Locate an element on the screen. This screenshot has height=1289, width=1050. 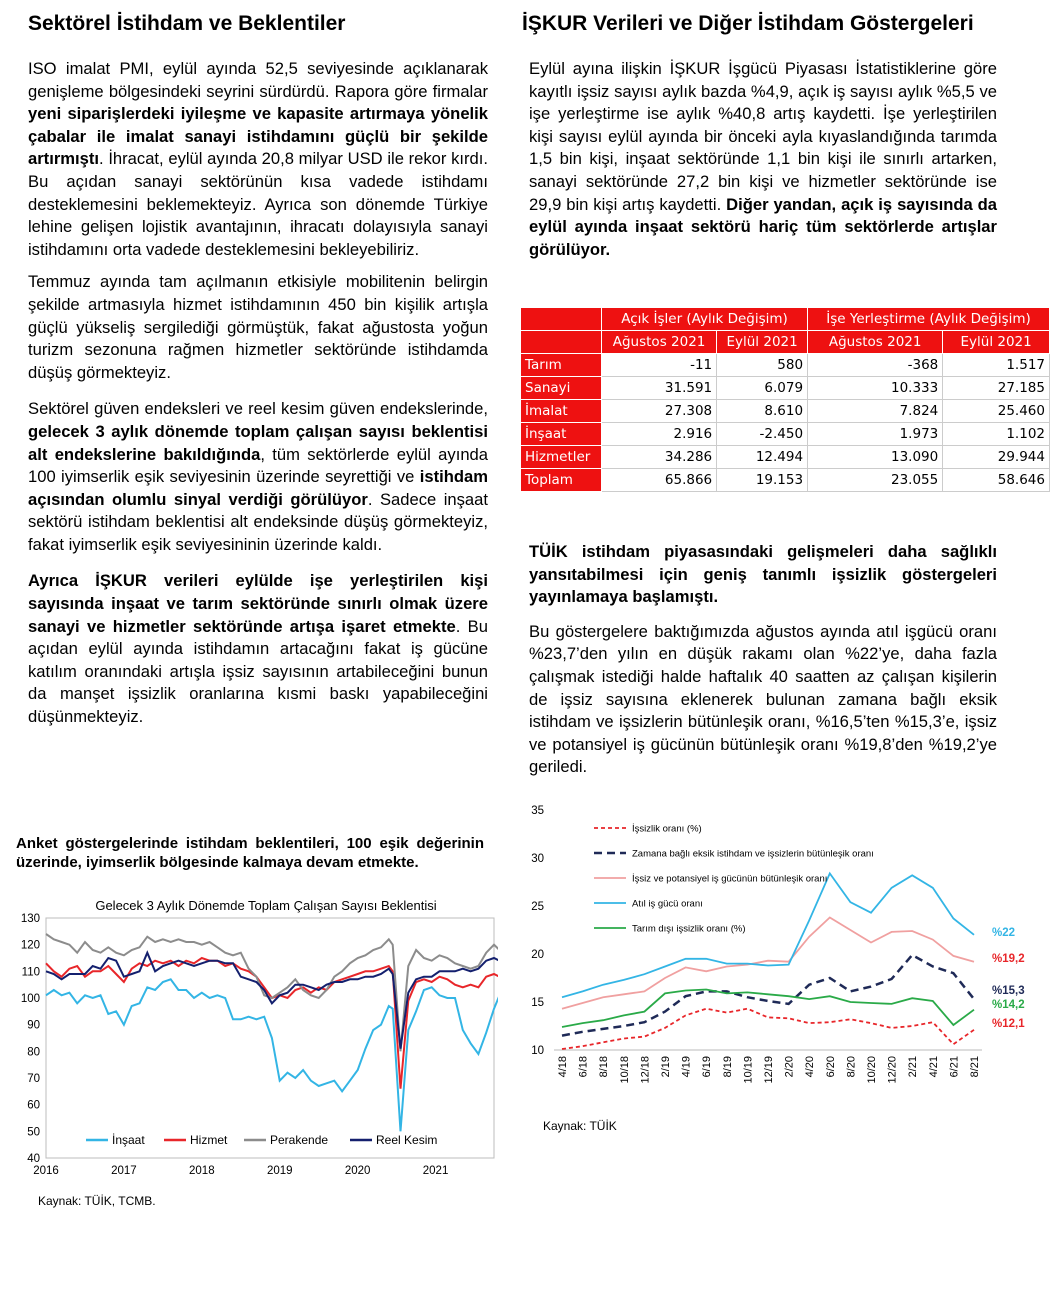
y-tick-label: 40 is located at coordinates (33, 1159).